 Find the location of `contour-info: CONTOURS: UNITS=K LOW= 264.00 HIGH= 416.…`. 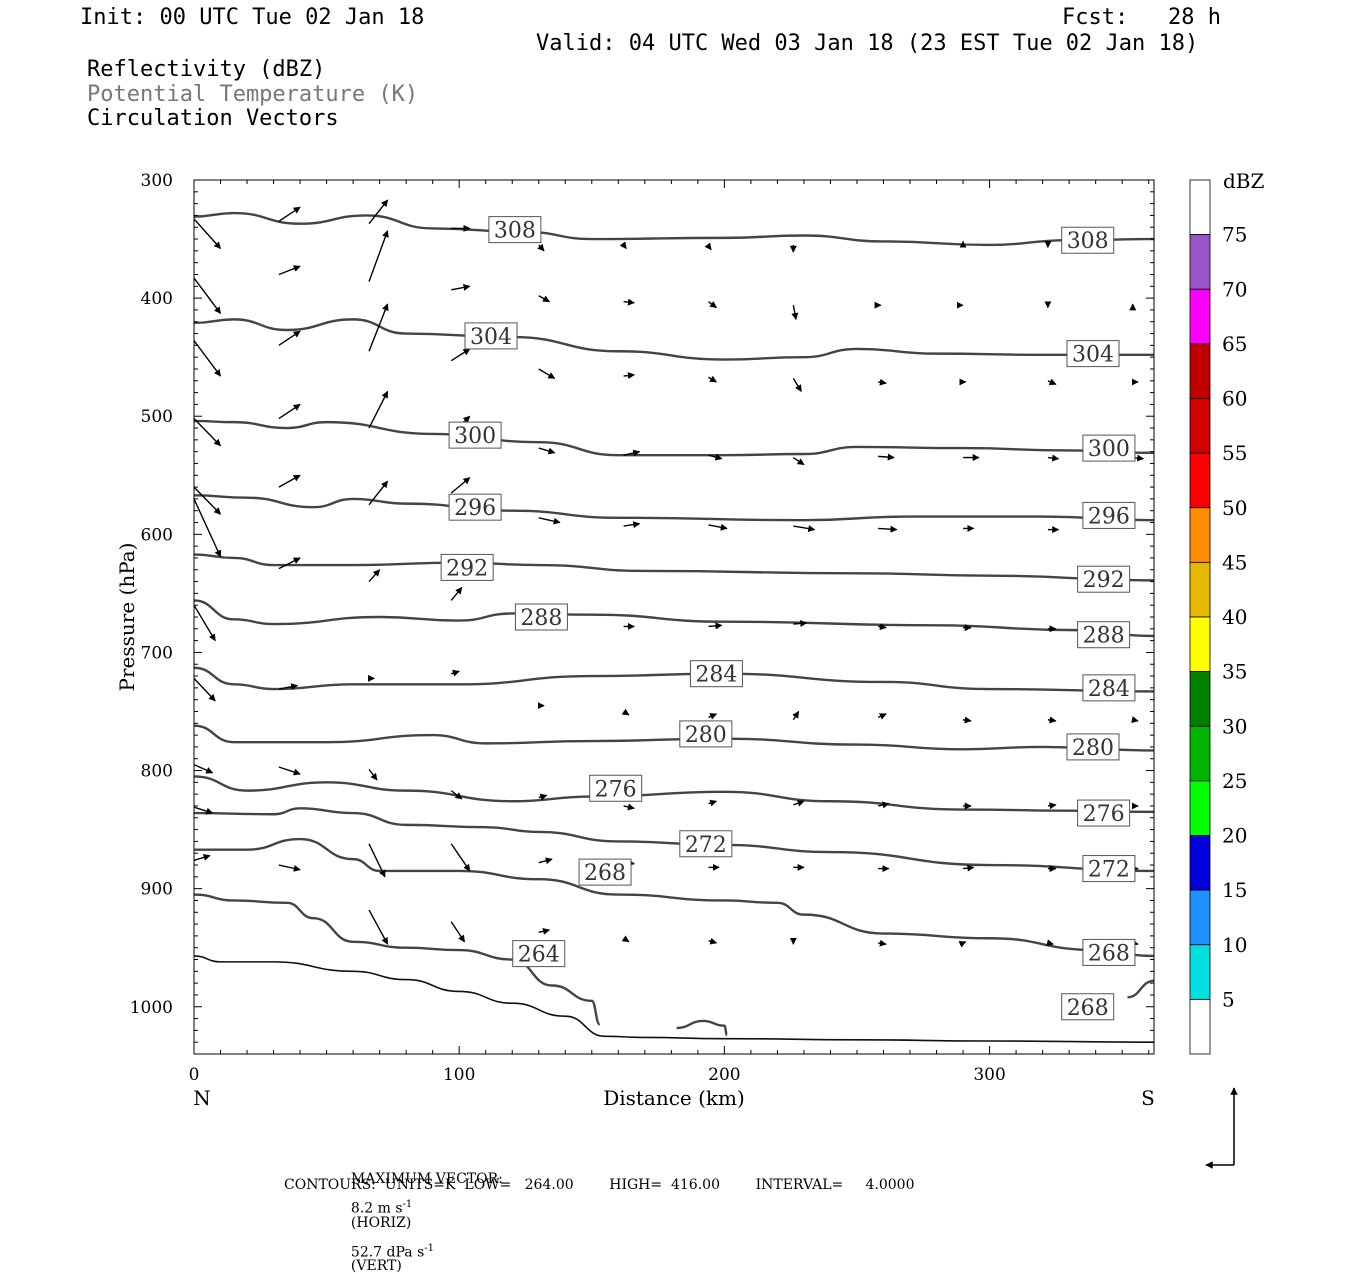

contour-info: CONTOURS: UNITS=K LOW= 264.00 HIGH= 416.… is located at coordinates (599, 1185).